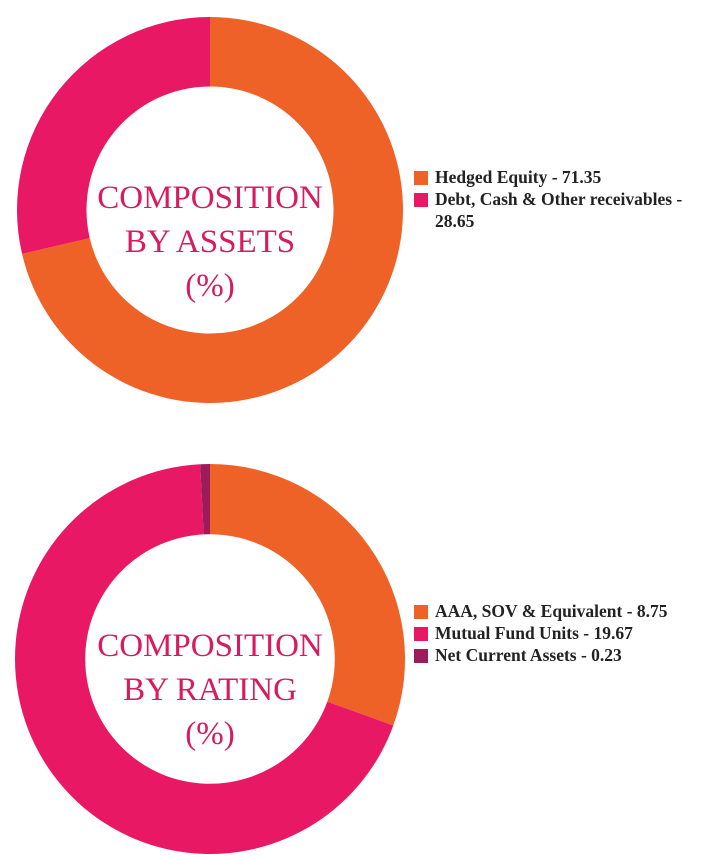 The width and height of the screenshot is (711, 857). I want to click on legend-item-aaa-sov: AAA, SOV & Equivalent - 8.75, so click(544, 611).